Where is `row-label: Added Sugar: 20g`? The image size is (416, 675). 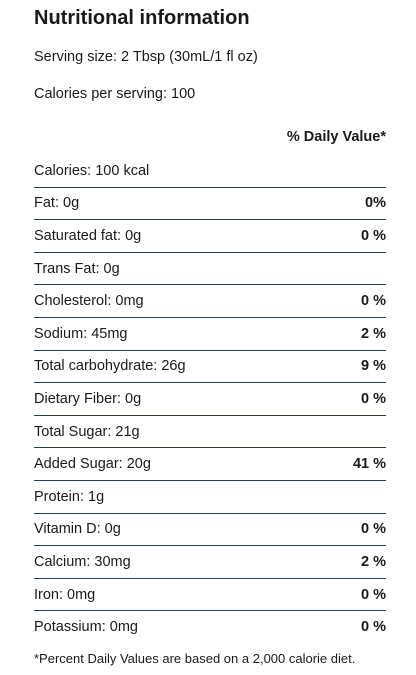 row-label: Added Sugar: 20g is located at coordinates (92, 464).